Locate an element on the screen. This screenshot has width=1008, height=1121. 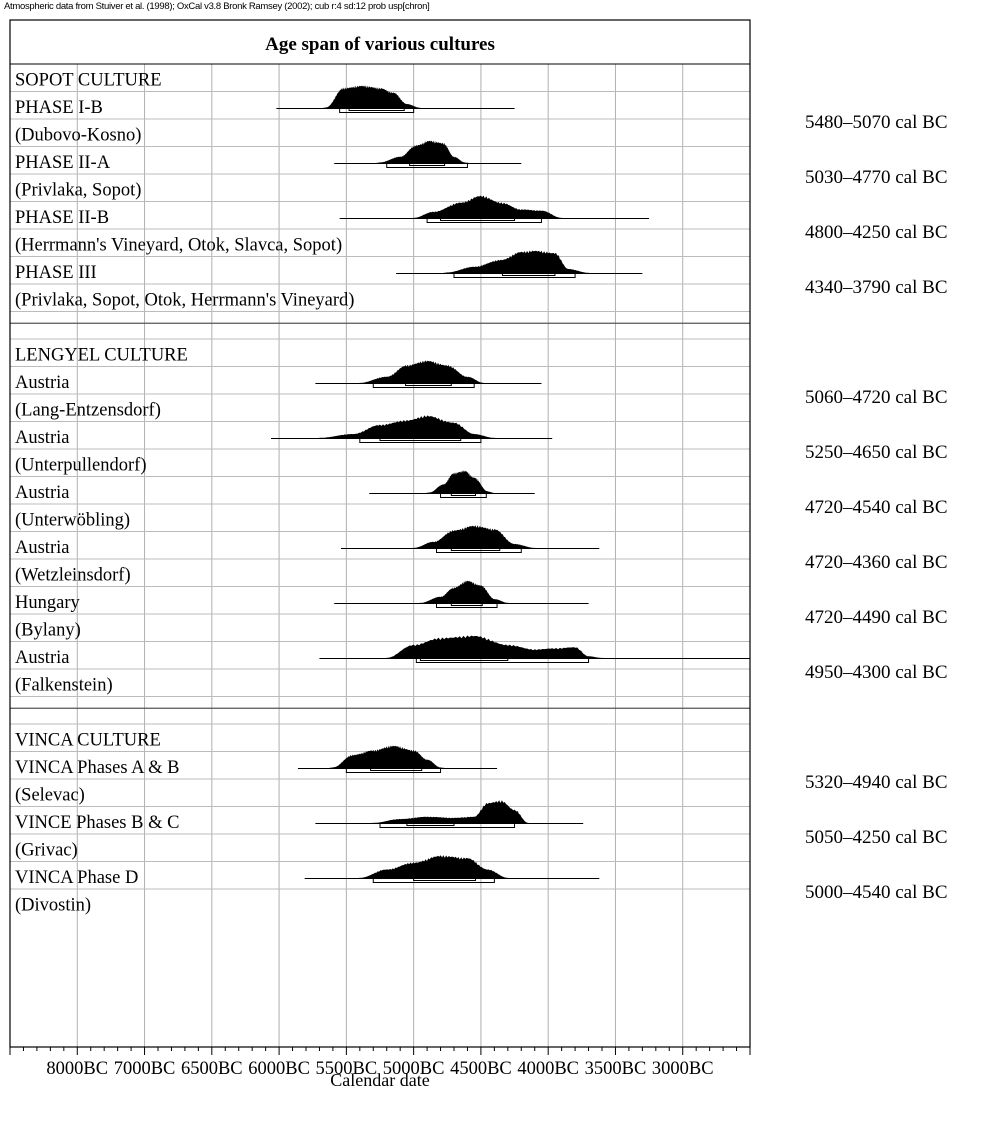
sample-label: VINCE Phases B & C is located at coordinates (97, 823).